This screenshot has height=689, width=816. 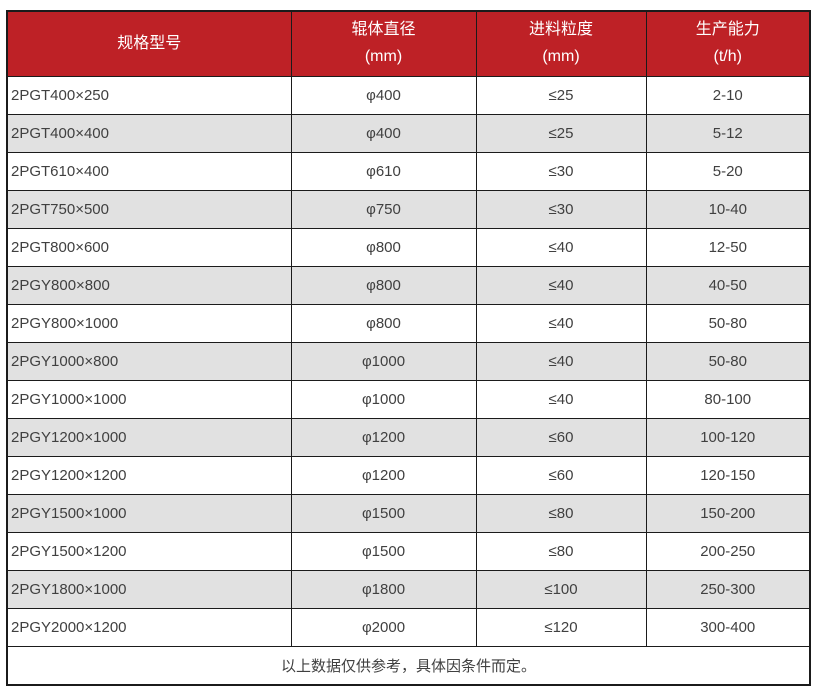 I want to click on table-cell: φ1800, so click(x=383, y=589).